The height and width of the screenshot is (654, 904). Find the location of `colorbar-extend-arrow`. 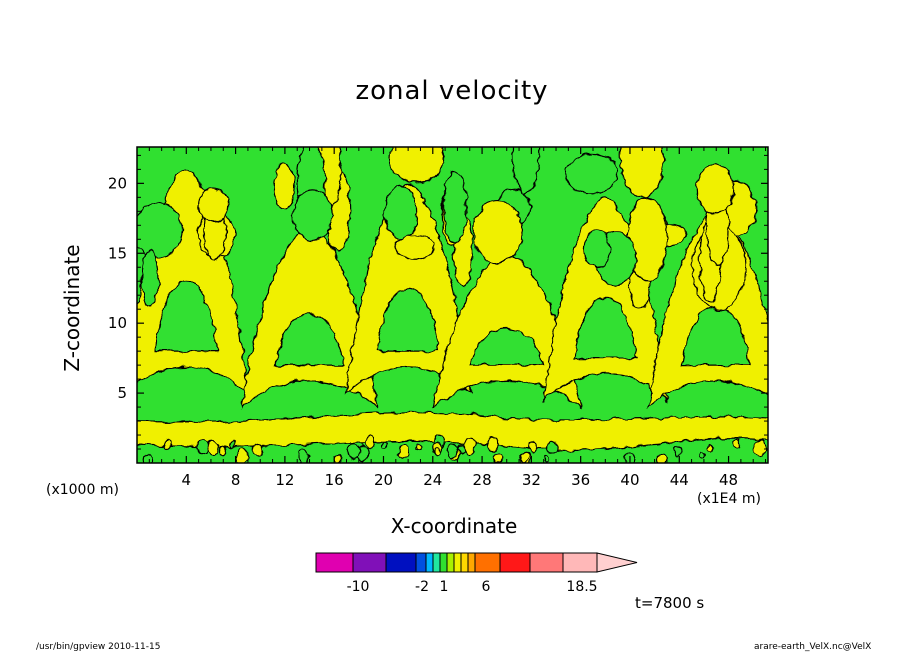

colorbar-extend-arrow is located at coordinates (617, 562).